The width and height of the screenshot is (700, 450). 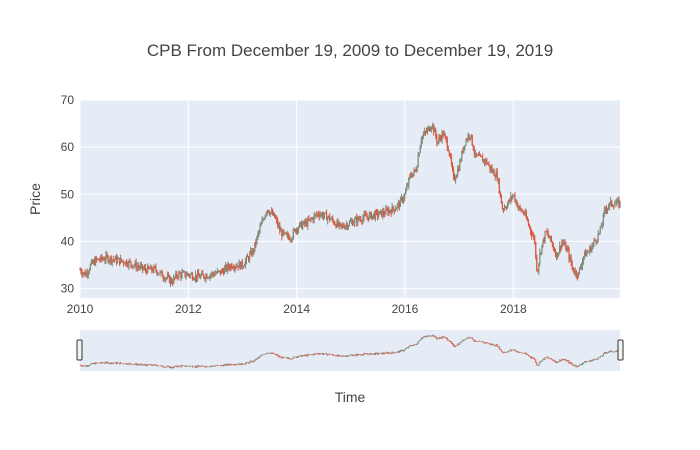 I want to click on range-slider-right-handle, so click(x=620, y=350).